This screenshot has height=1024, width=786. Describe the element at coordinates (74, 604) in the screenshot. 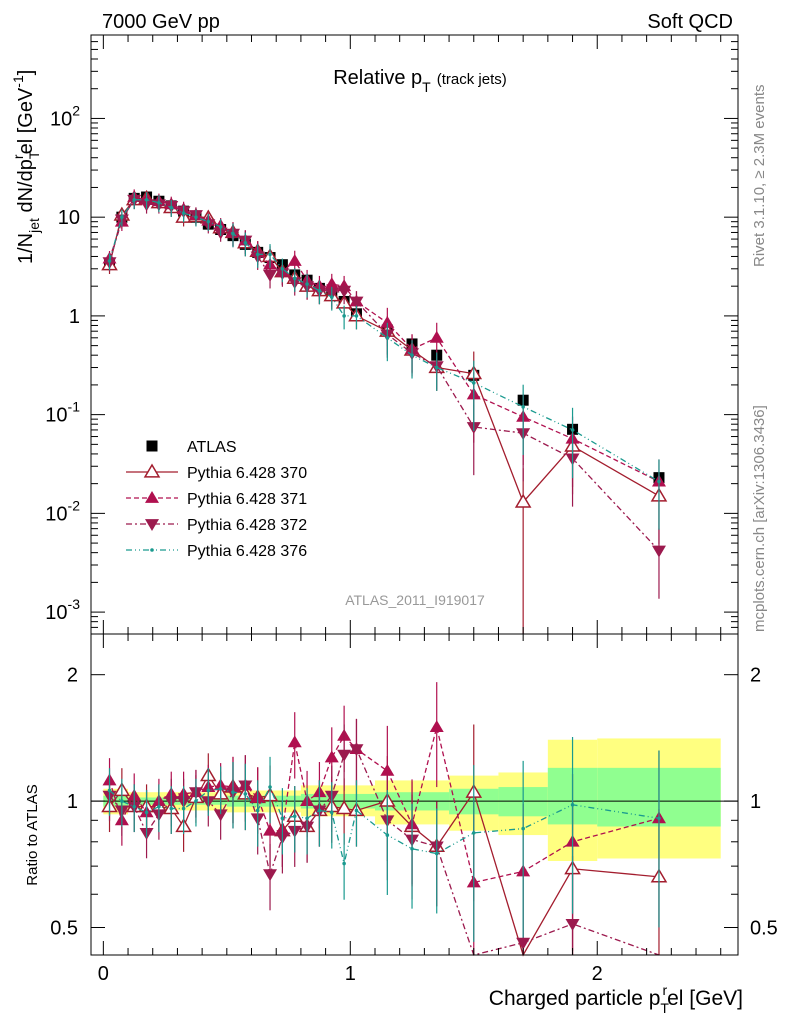

I see `main-ytick-label-exp: -3` at that location.